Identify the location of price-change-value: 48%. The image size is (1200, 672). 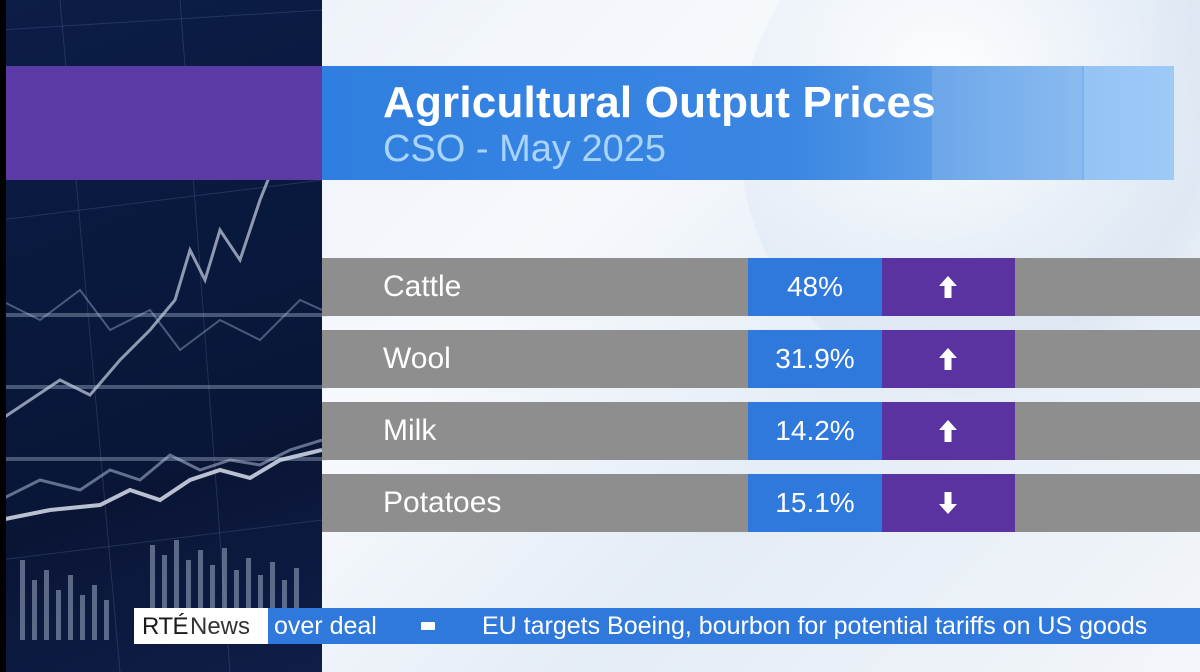
(815, 286).